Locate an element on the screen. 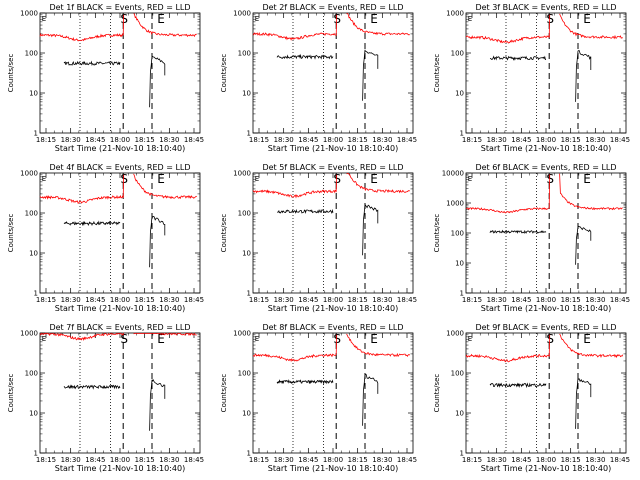 Image resolution: width=640 pixels, height=480 pixels. panel-title: Det 2f BLACK = Events, RED = LLD is located at coordinates (332, 7).